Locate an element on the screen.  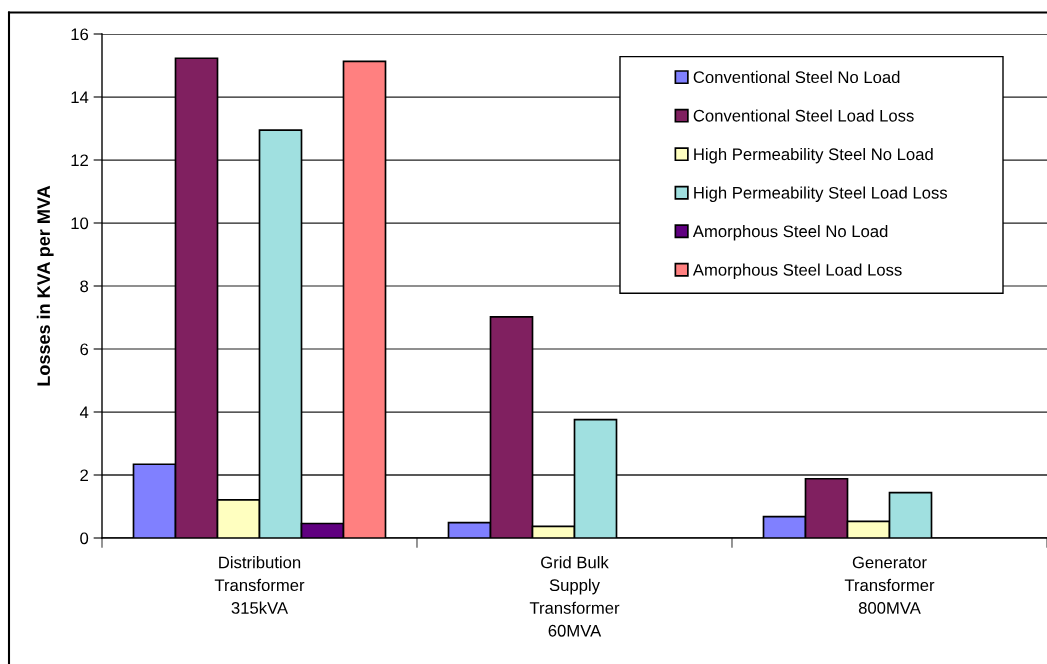
y-tick-label: 16 is located at coordinates (80, 34).